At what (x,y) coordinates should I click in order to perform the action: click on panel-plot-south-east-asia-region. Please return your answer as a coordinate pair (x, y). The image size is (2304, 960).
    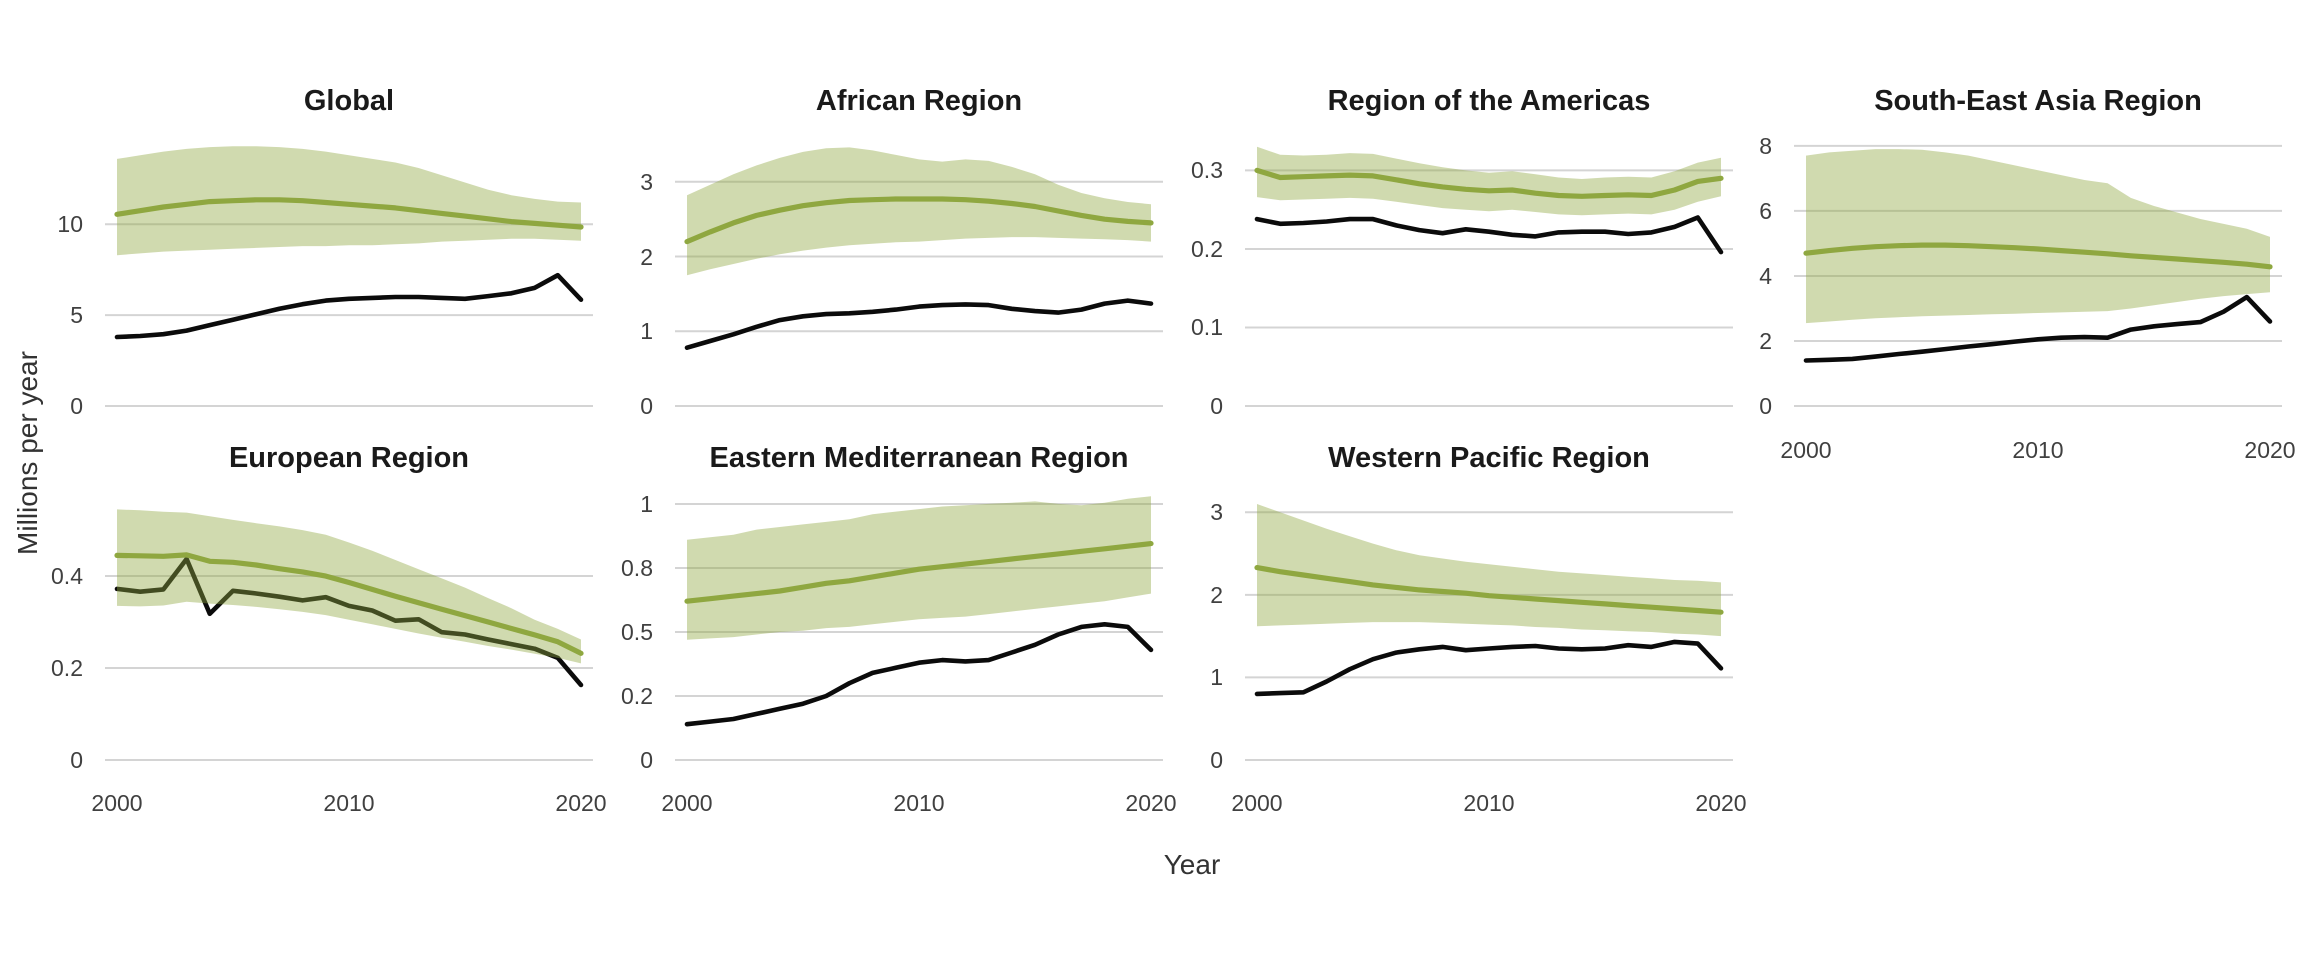
    Looking at the image, I should click on (2038, 275).